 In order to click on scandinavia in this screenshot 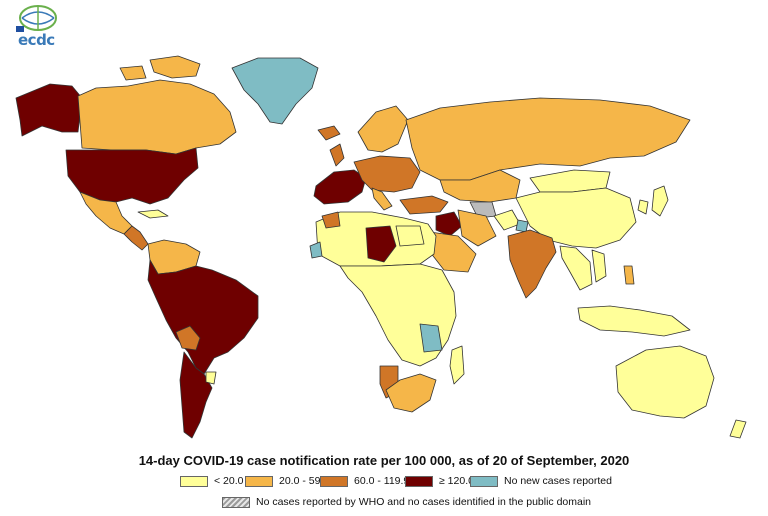, I will do `click(383, 129)`.